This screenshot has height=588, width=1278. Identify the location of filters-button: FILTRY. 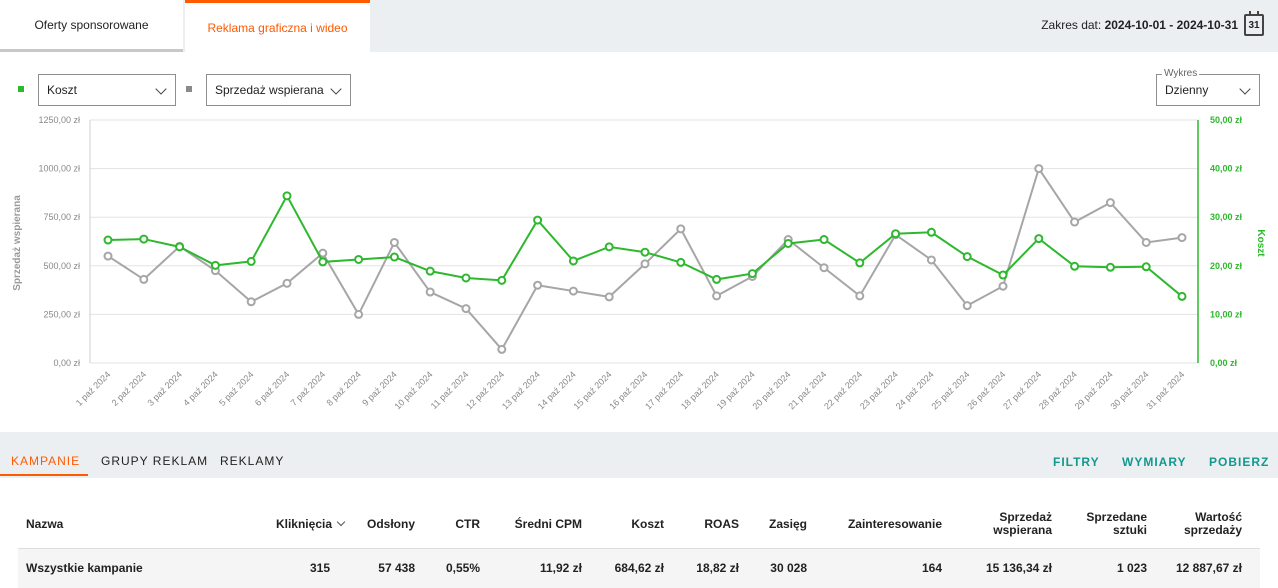
(1076, 462).